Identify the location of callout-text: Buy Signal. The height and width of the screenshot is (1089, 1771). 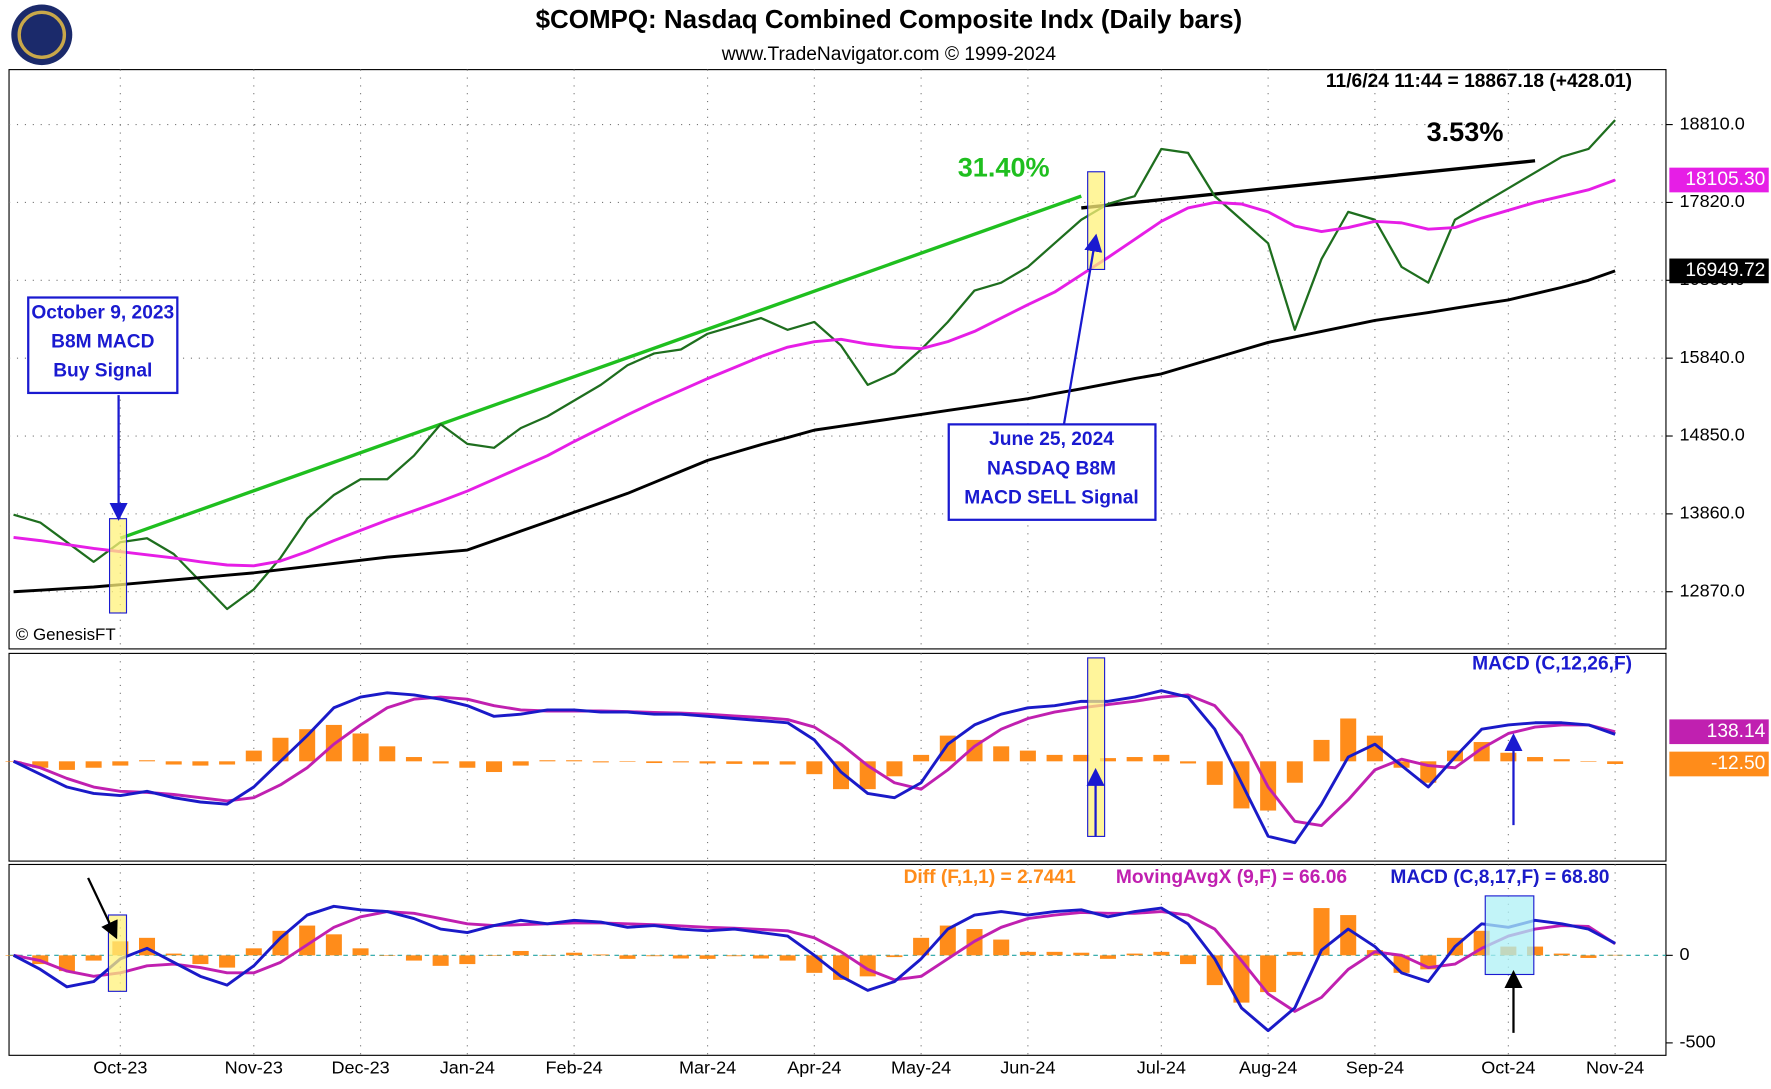
(102, 371).